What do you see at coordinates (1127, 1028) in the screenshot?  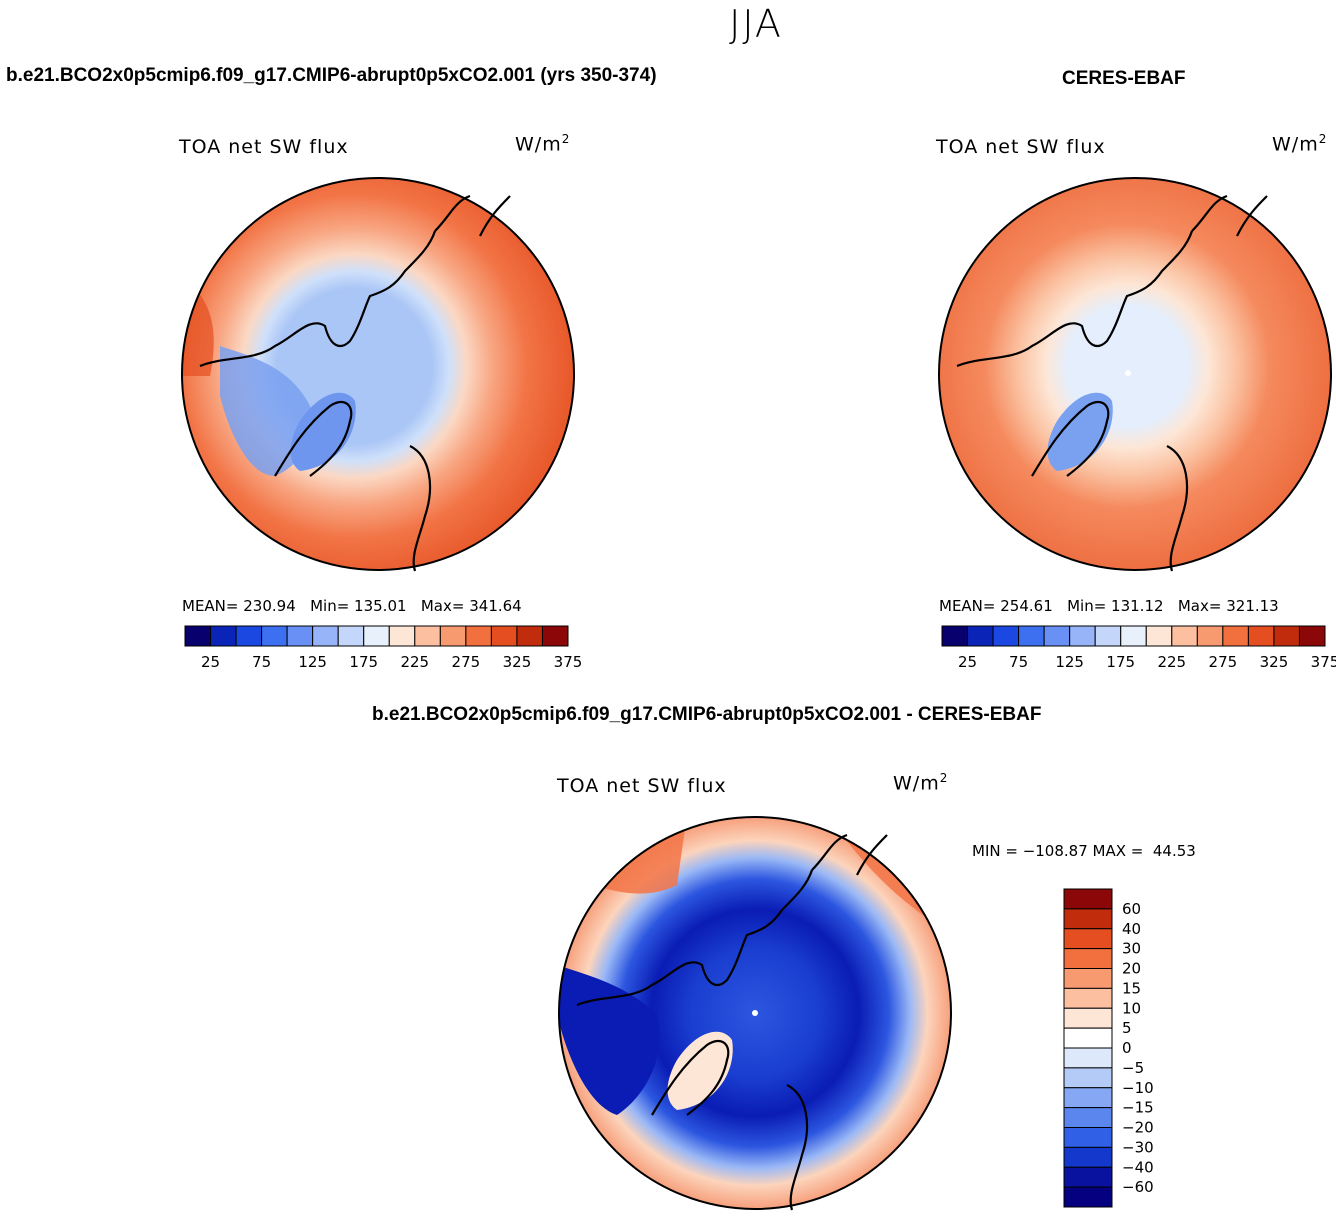 I see `colorbar-tick-label: 5` at bounding box center [1127, 1028].